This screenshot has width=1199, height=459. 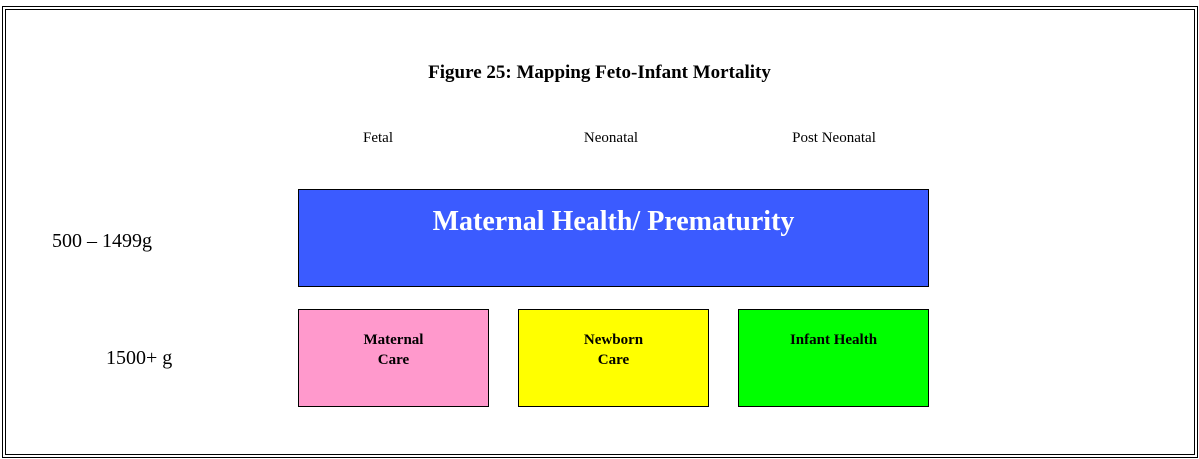 What do you see at coordinates (378, 138) in the screenshot?
I see `column-header: Fetal` at bounding box center [378, 138].